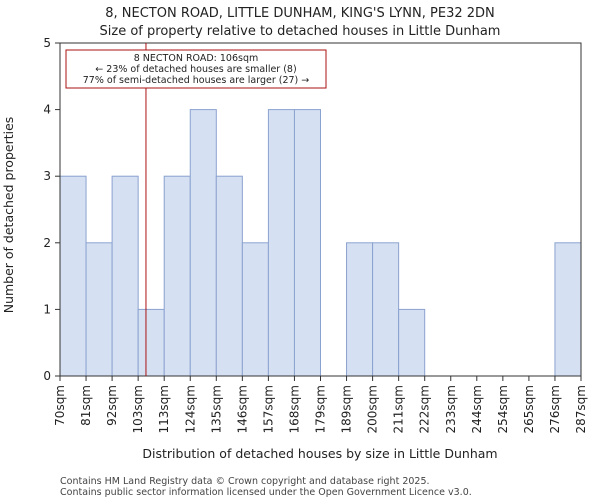 The image size is (600, 500). I want to click on x-tick-label: 81sqm, so click(86, 405).